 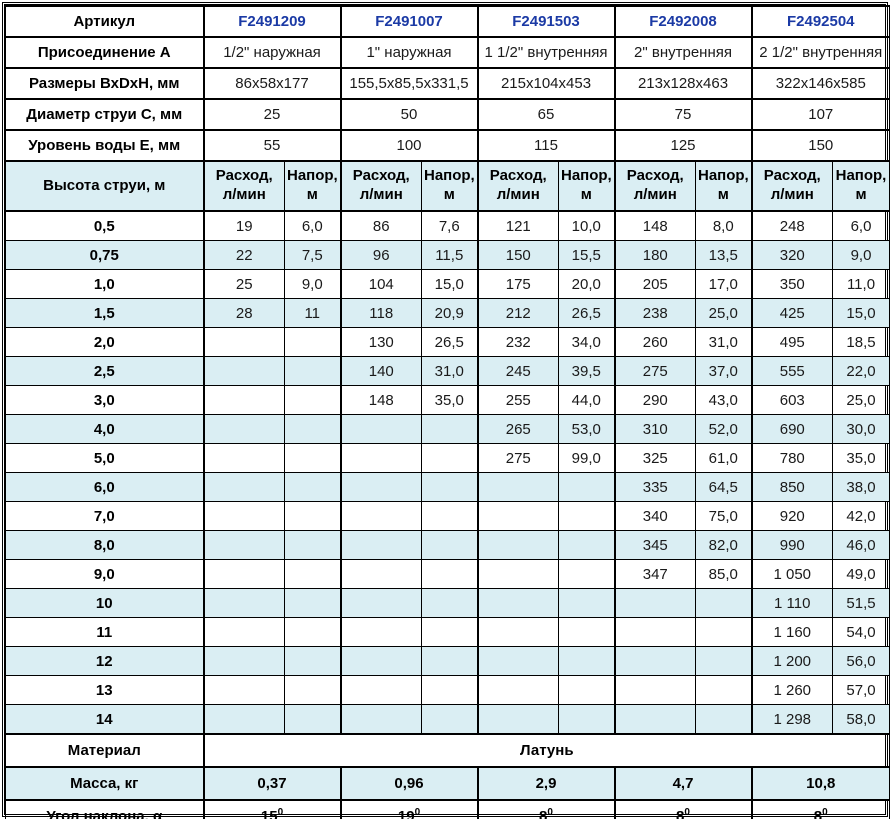 What do you see at coordinates (408, 21) in the screenshot?
I see `article-link: F2491007` at bounding box center [408, 21].